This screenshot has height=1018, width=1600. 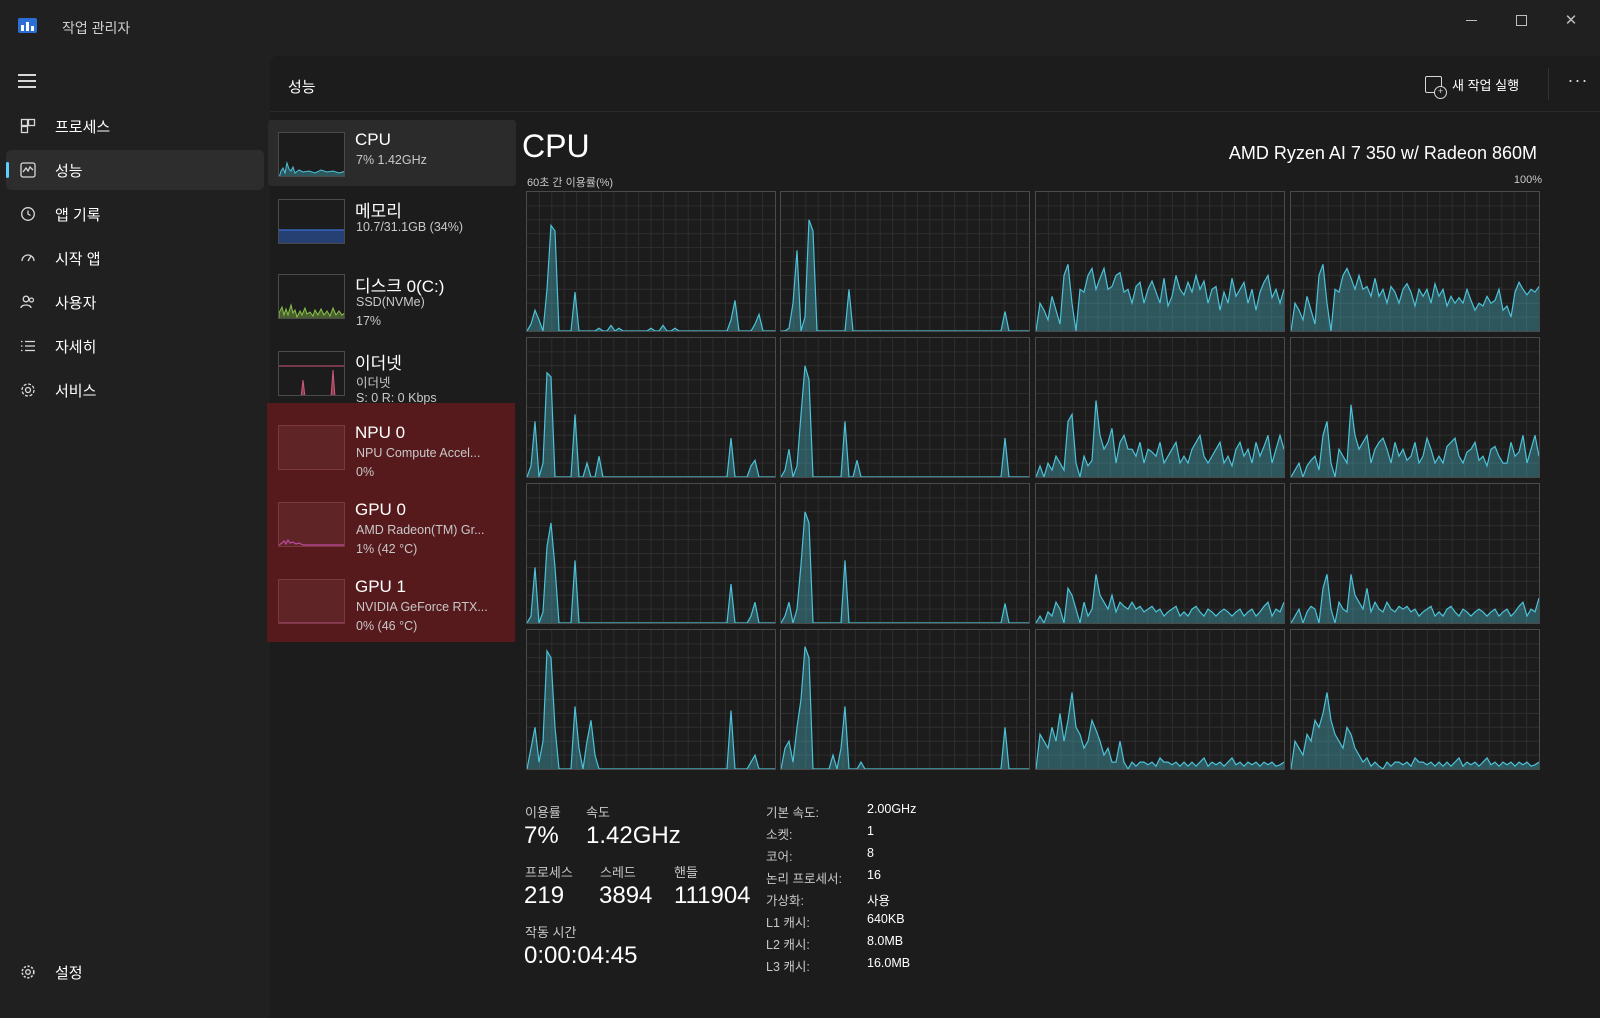 What do you see at coordinates (27, 25) in the screenshot?
I see `task-manager-app-icon` at bounding box center [27, 25].